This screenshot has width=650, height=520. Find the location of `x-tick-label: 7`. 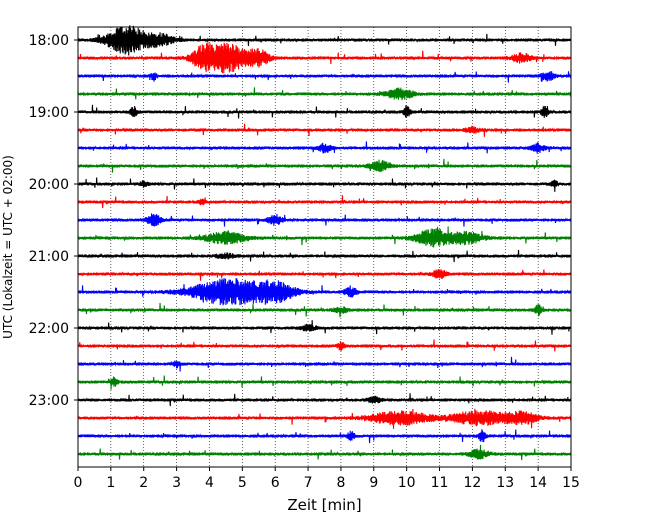

x-tick-label: 7 is located at coordinates (308, 483).